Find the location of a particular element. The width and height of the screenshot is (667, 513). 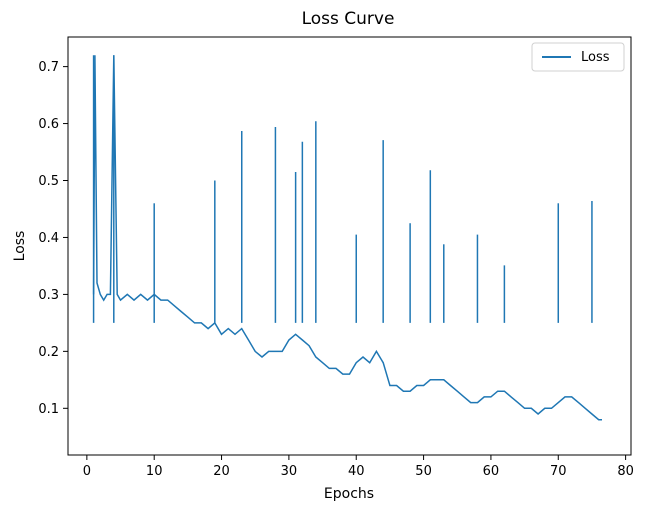

chart-title: Loss Curve is located at coordinates (348, 19).